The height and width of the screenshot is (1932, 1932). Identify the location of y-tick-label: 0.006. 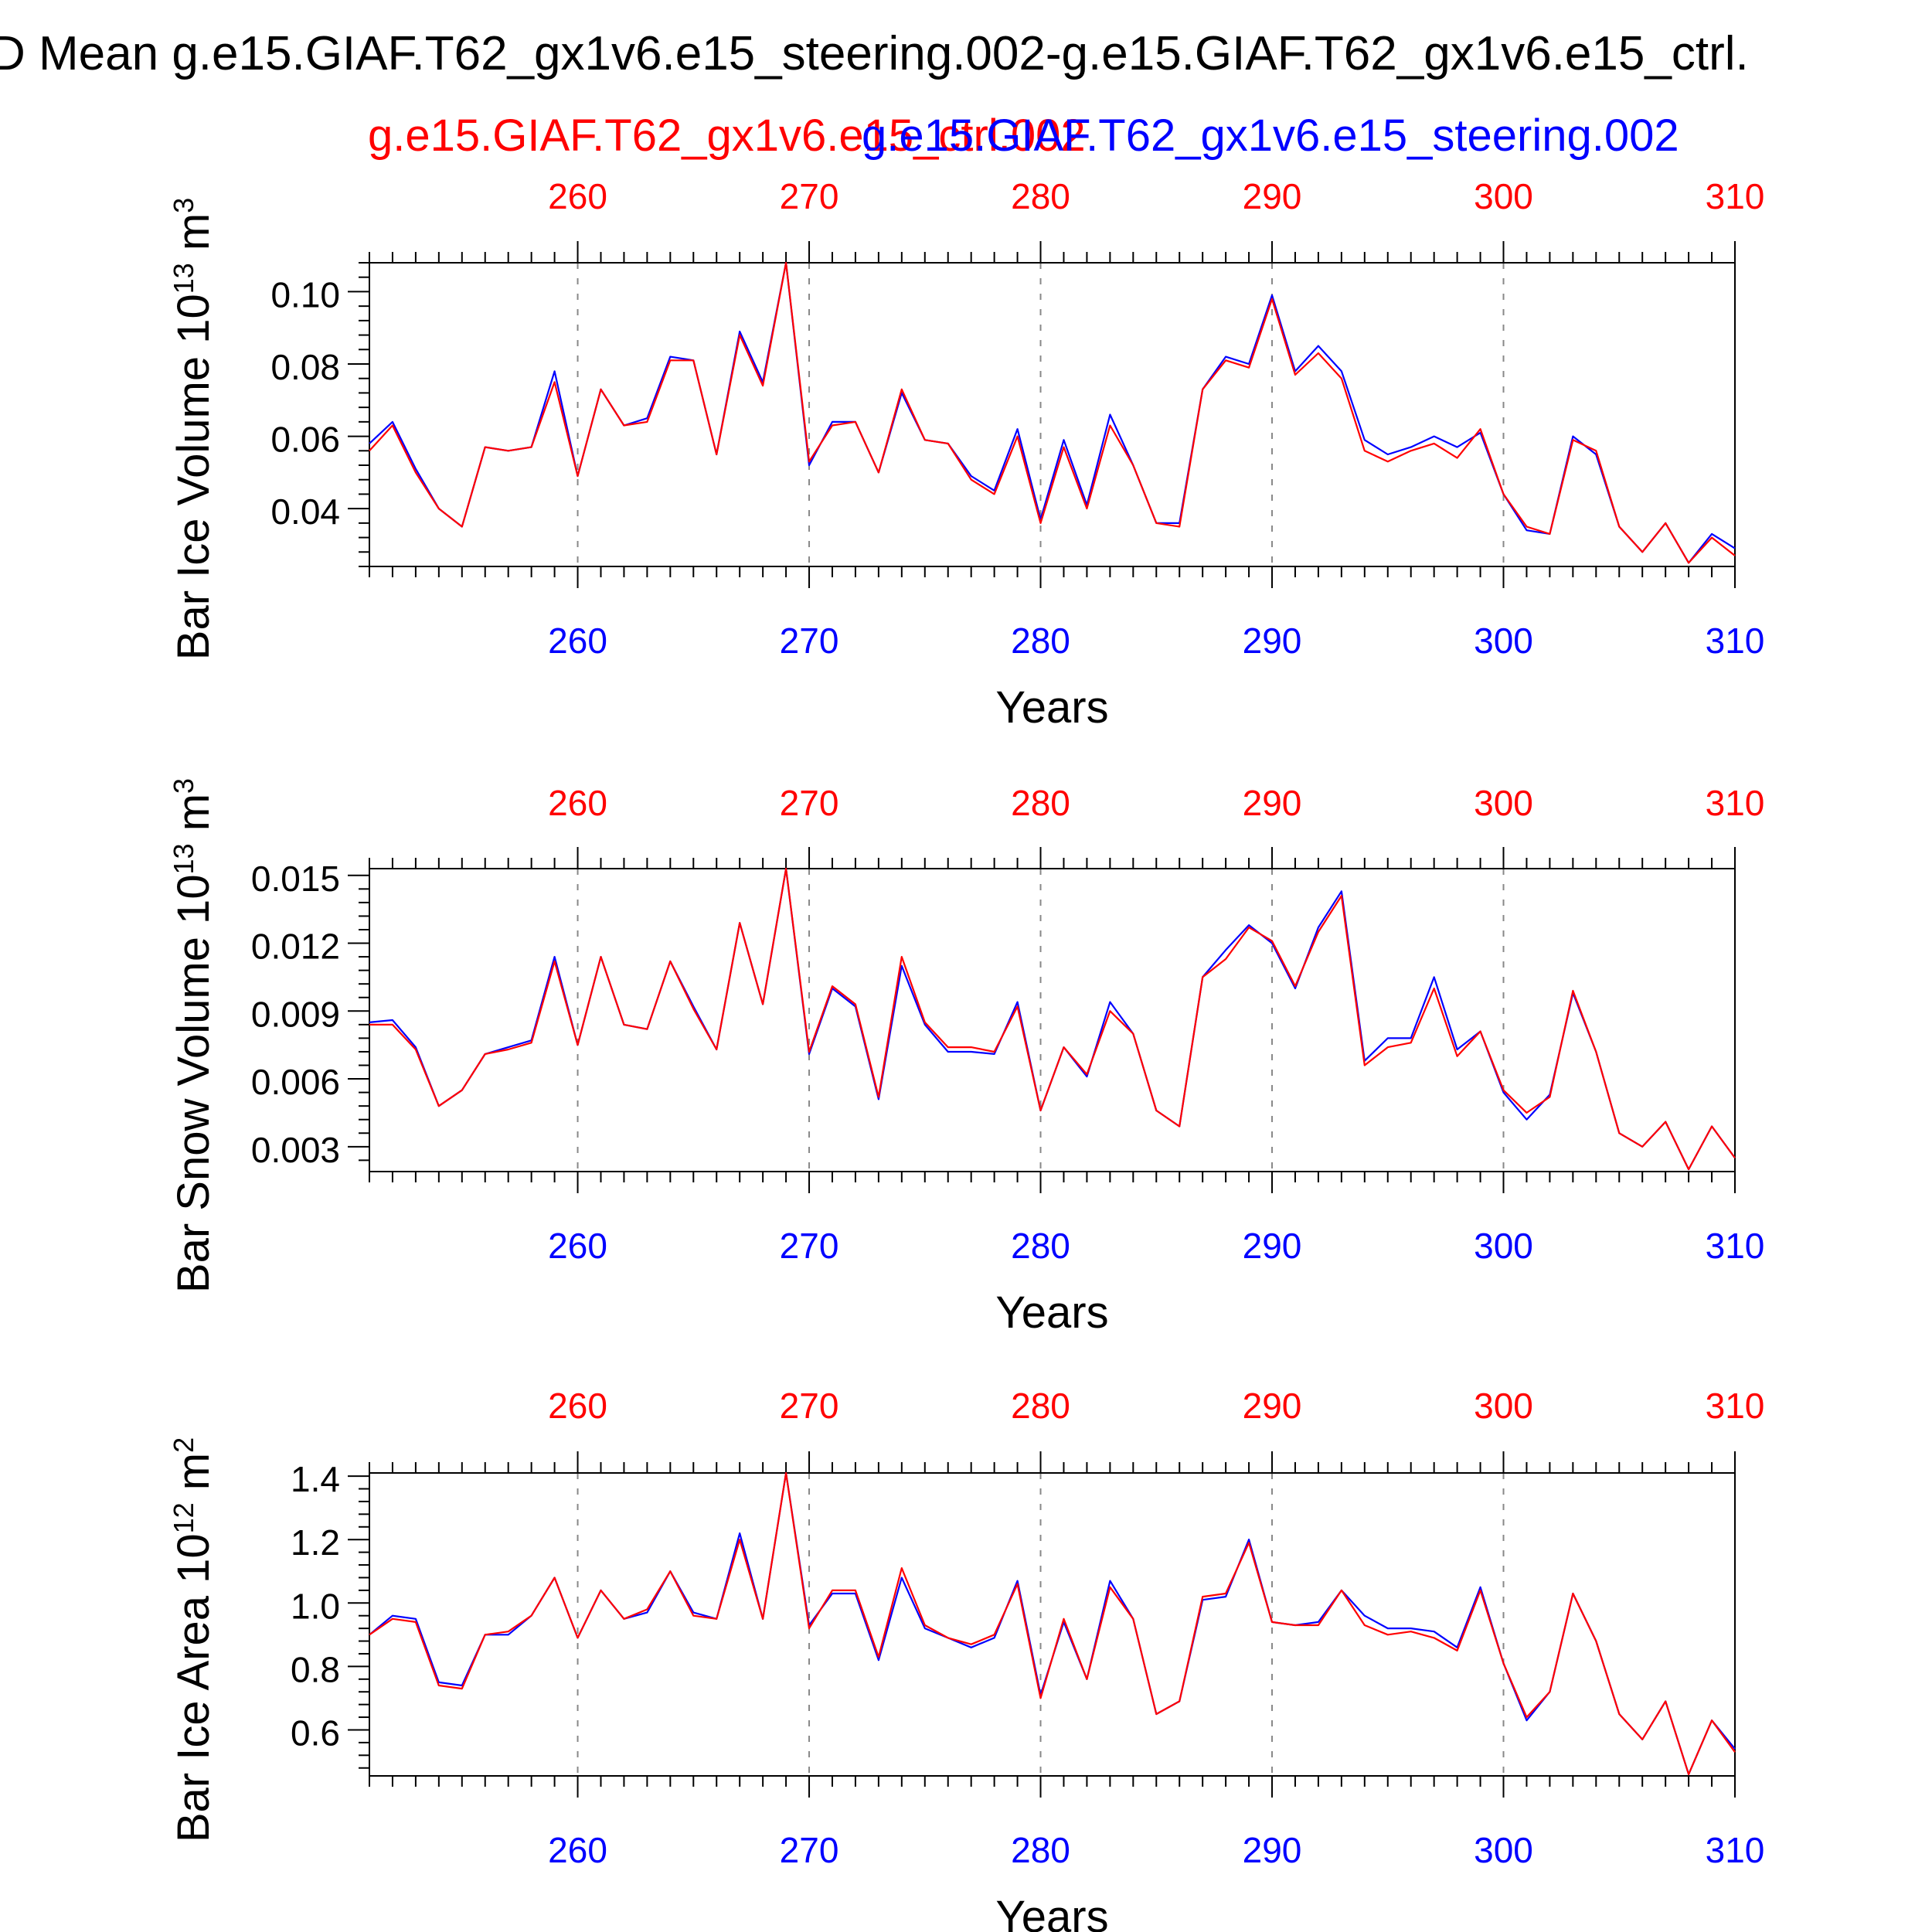
(296, 1082).